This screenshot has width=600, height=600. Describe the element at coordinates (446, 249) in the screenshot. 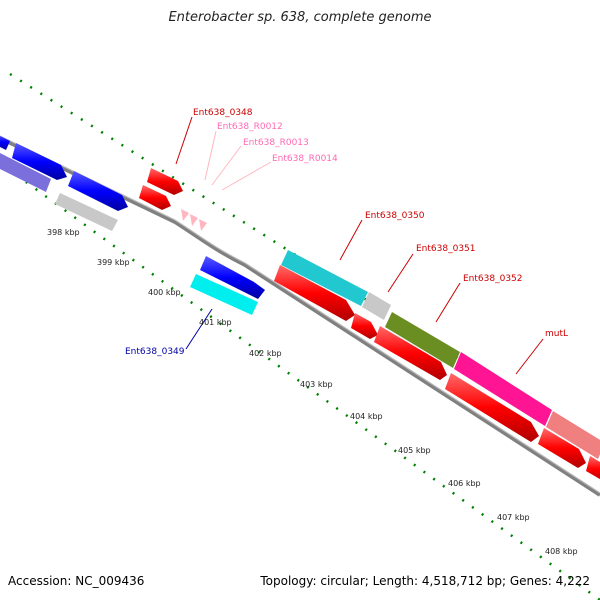

I see `label-ent638-0351: Ent638_0351` at that location.